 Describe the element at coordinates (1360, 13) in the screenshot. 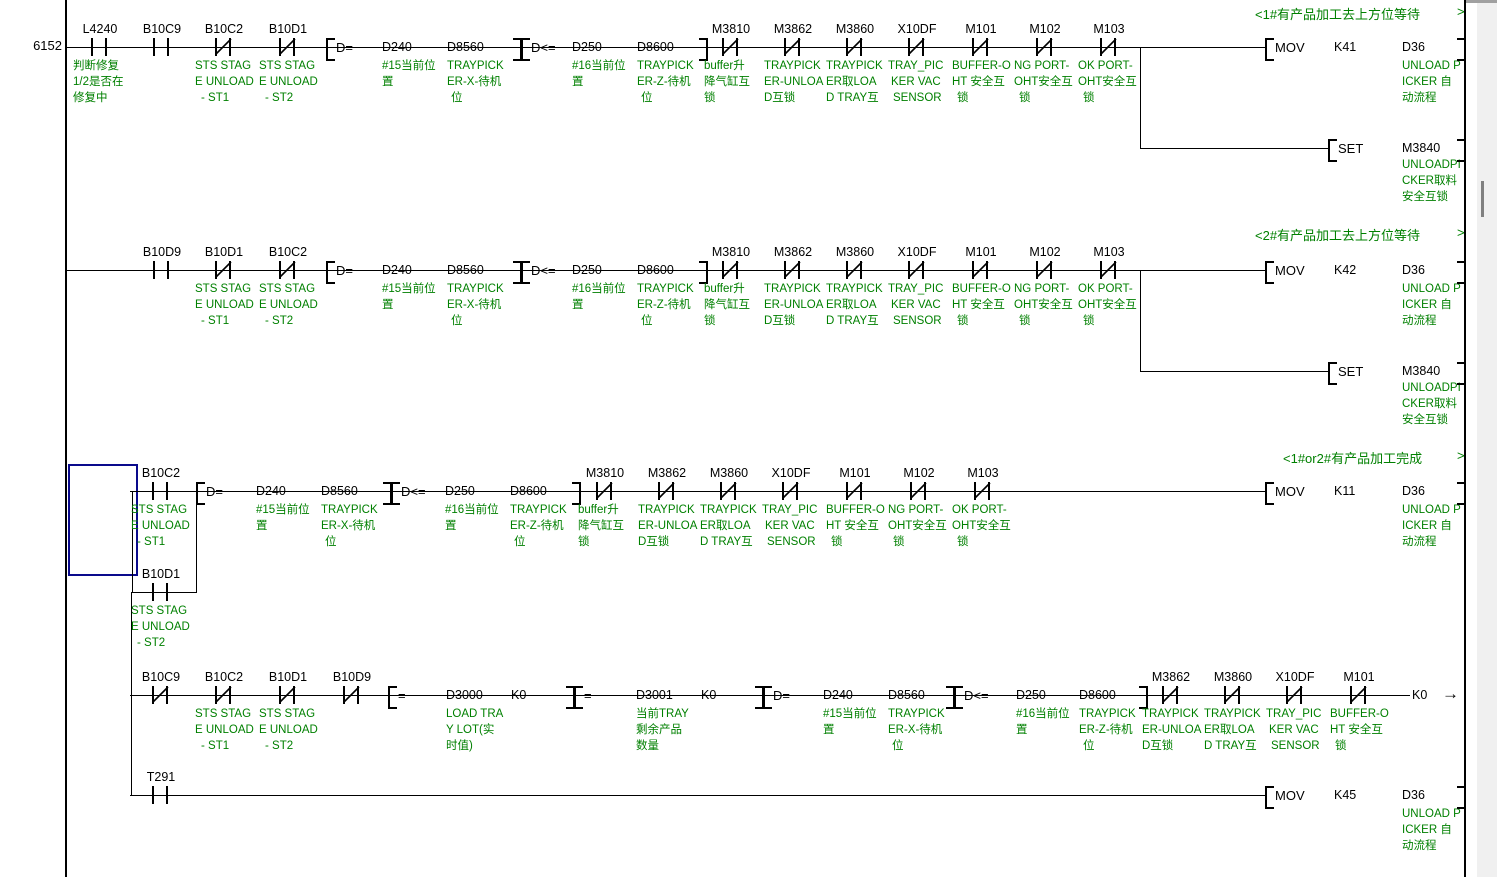

I see `comment-bar-1: <1#有产品加工去上方位等待 >` at that location.